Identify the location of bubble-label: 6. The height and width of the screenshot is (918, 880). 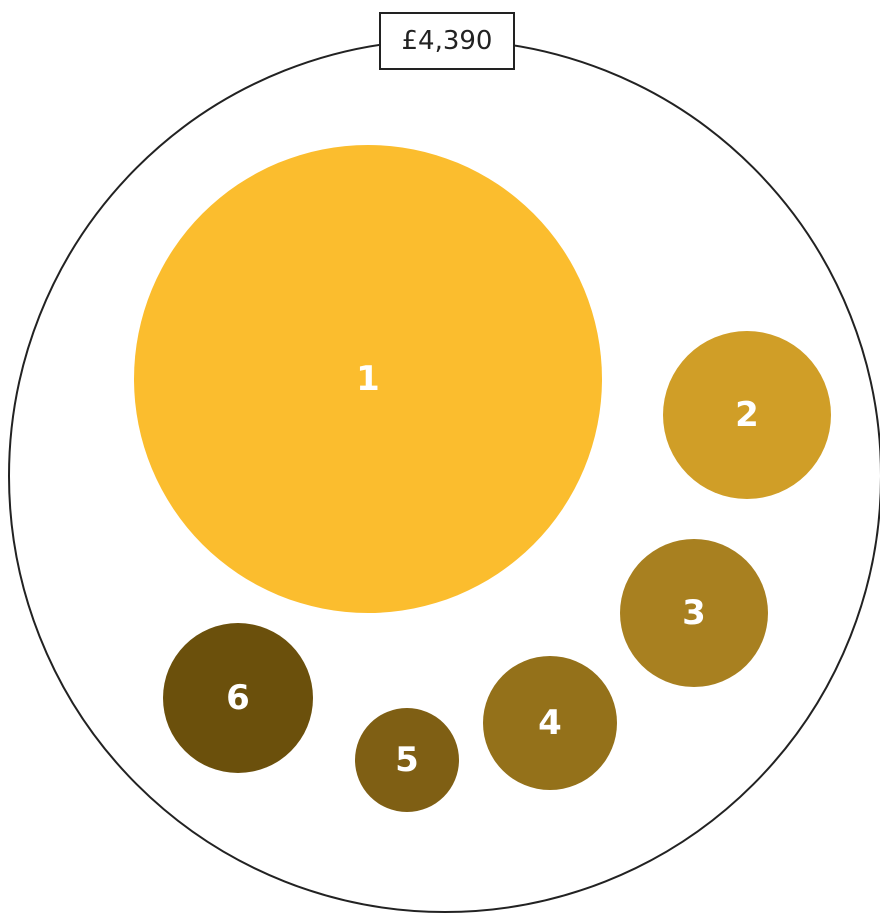
(238, 698).